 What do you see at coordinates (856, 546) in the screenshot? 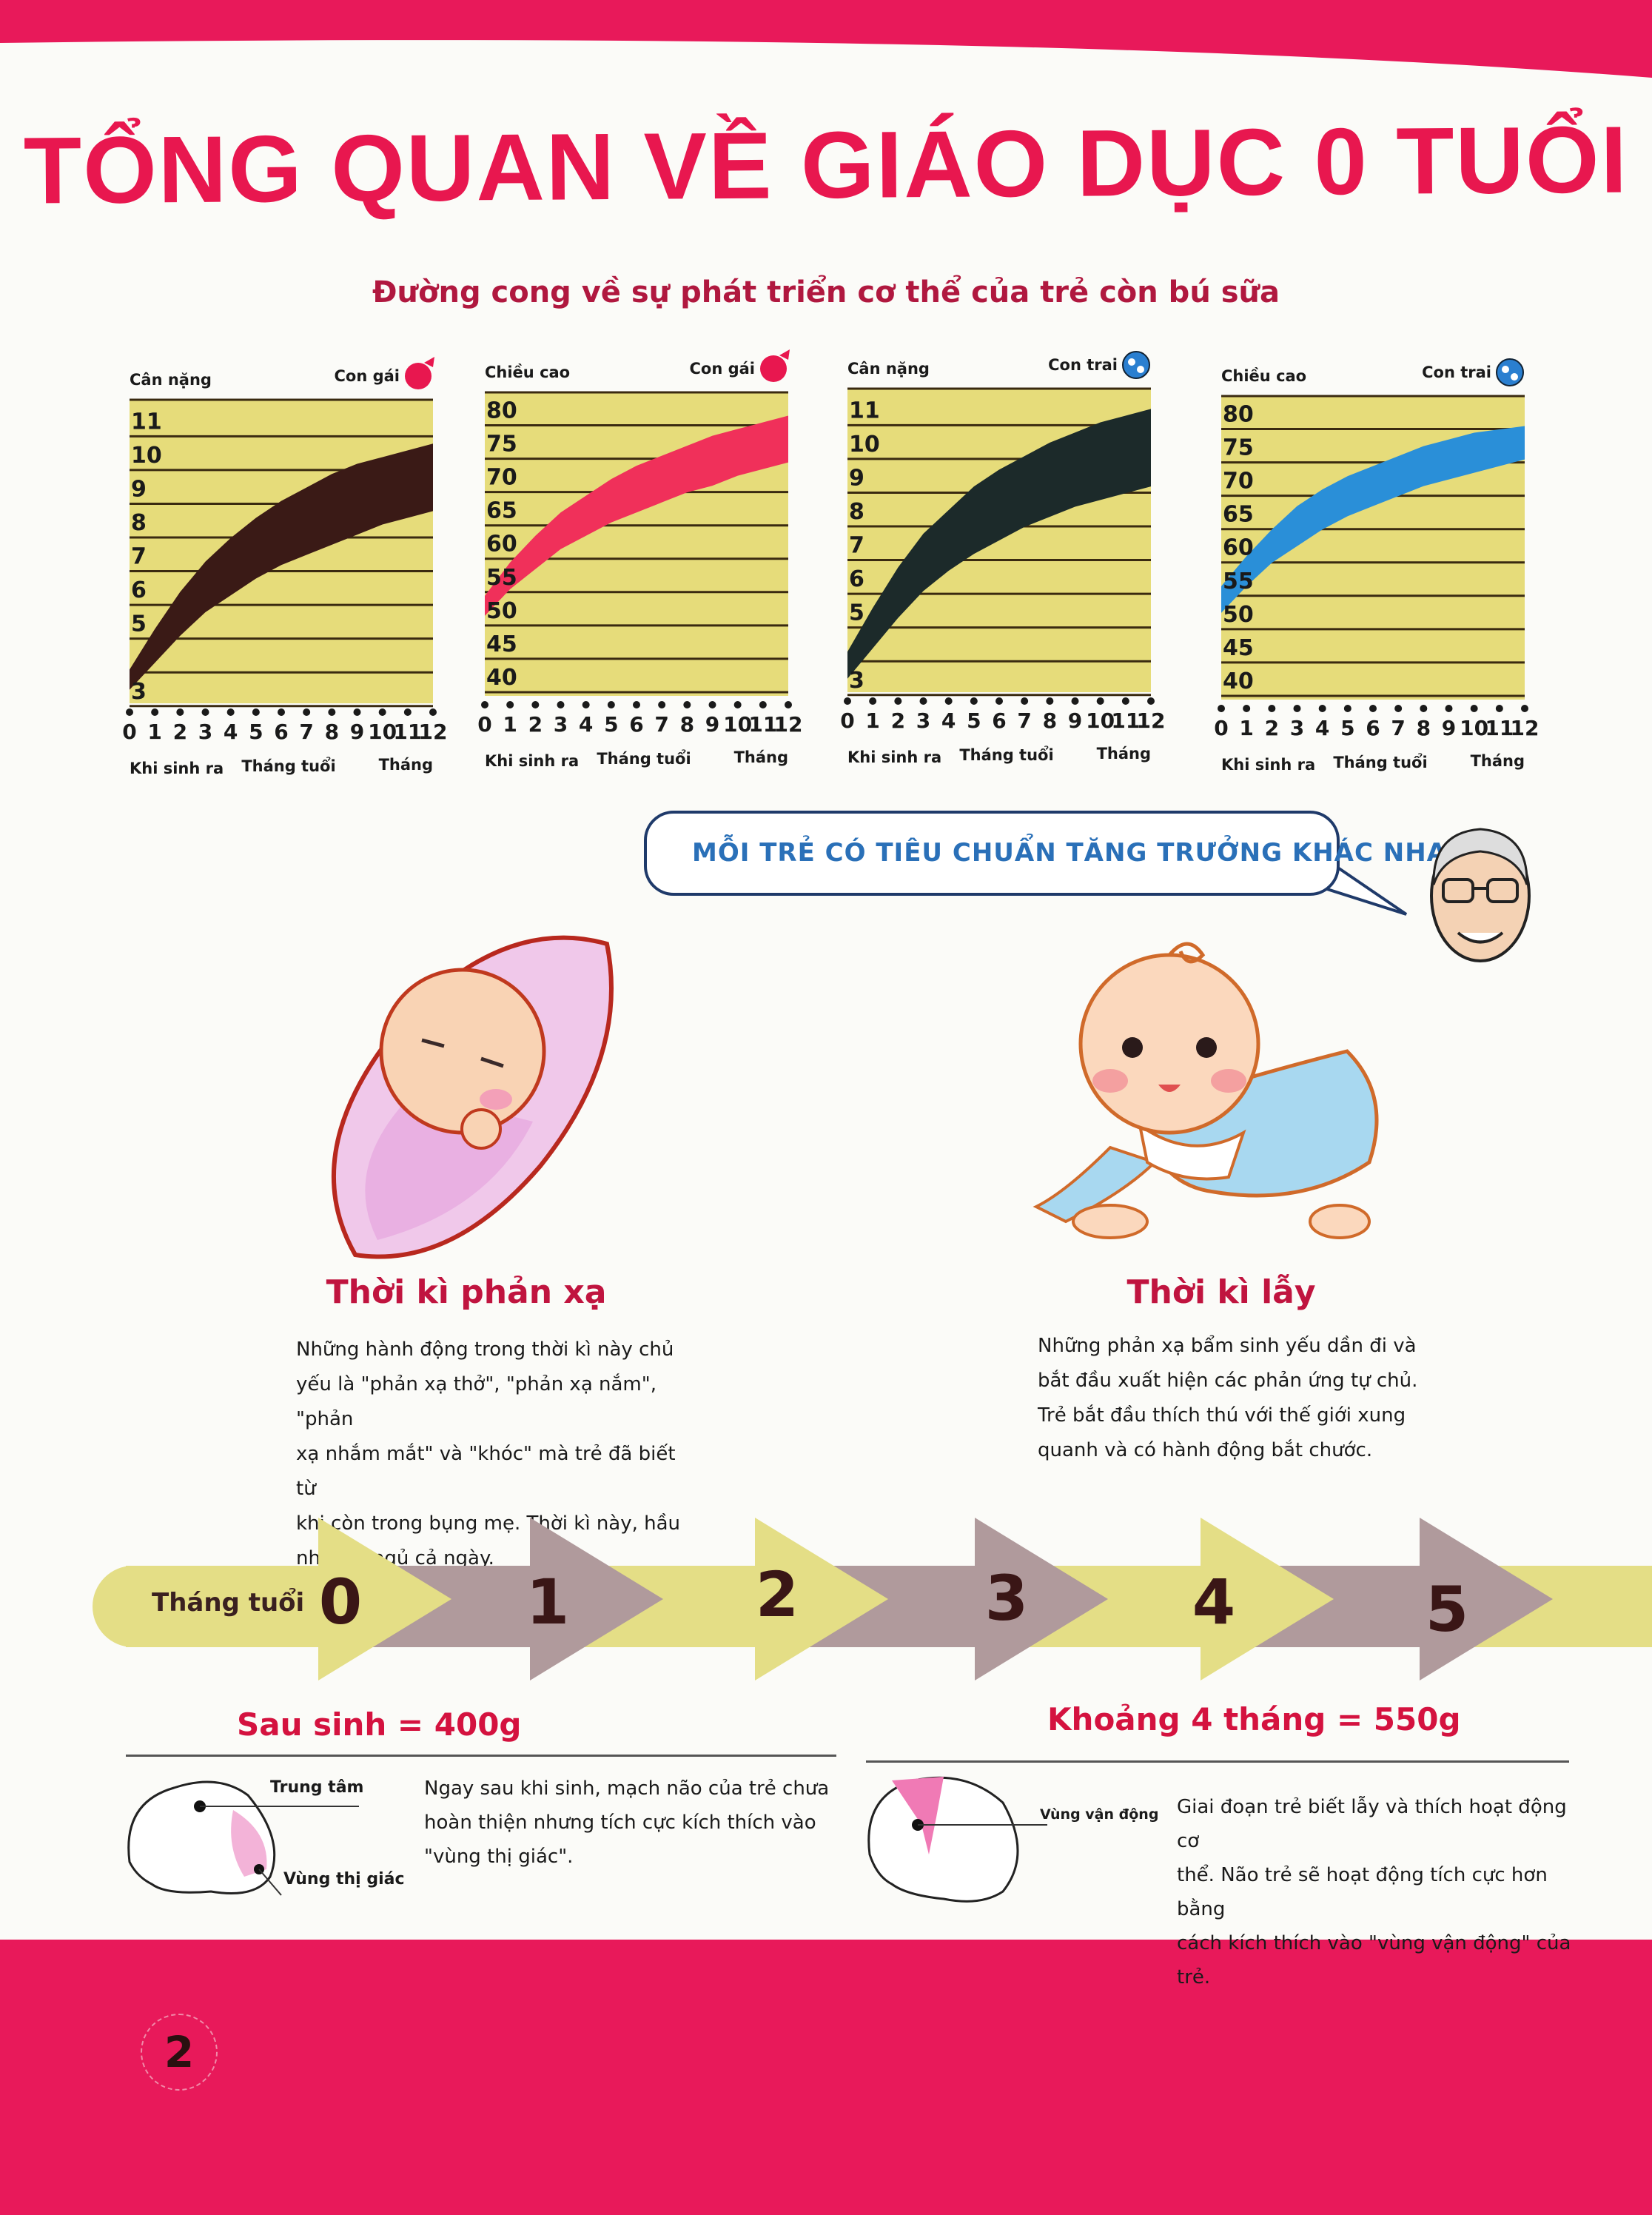
I see `y-tick-label: 7` at bounding box center [856, 546].